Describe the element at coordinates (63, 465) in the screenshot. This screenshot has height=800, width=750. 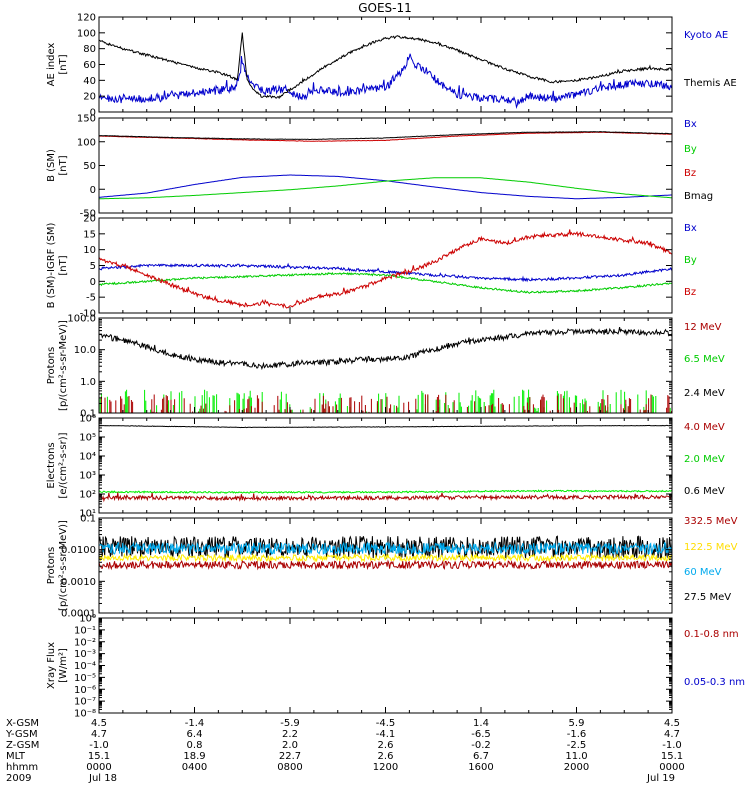
I see `y-axis-unit: [e/(cm²-s-sr)]` at that location.